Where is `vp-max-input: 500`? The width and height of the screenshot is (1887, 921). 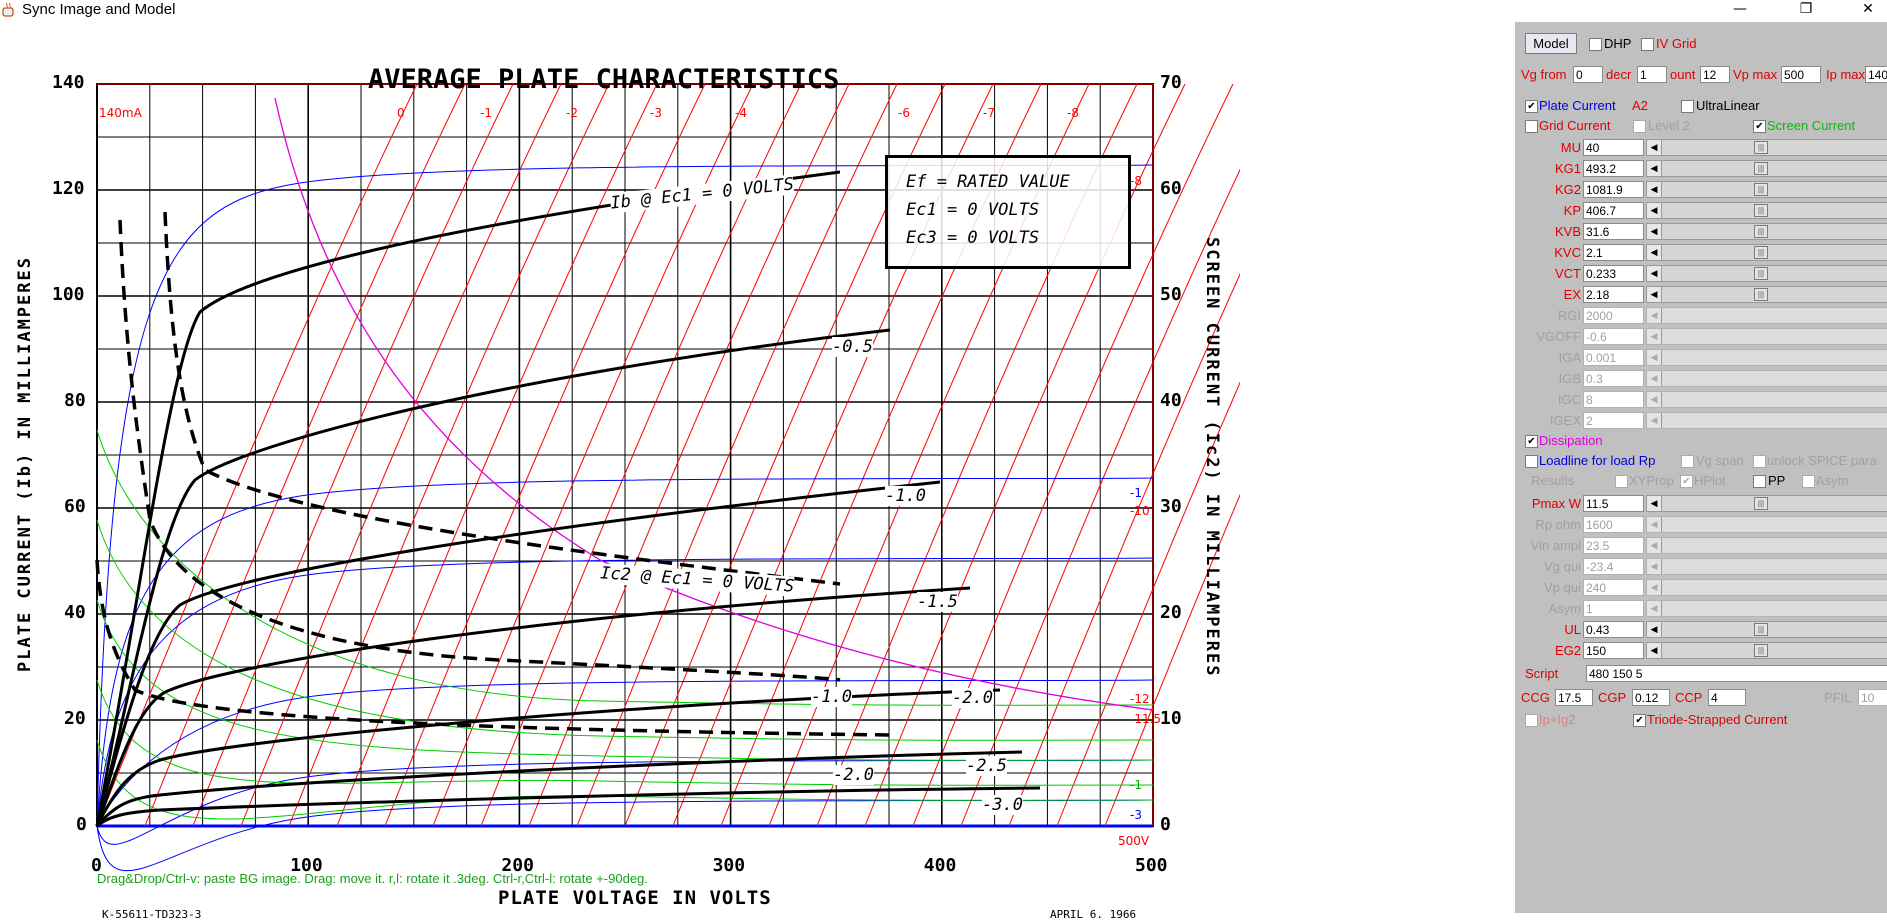 vp-max-input: 500 is located at coordinates (1801, 74).